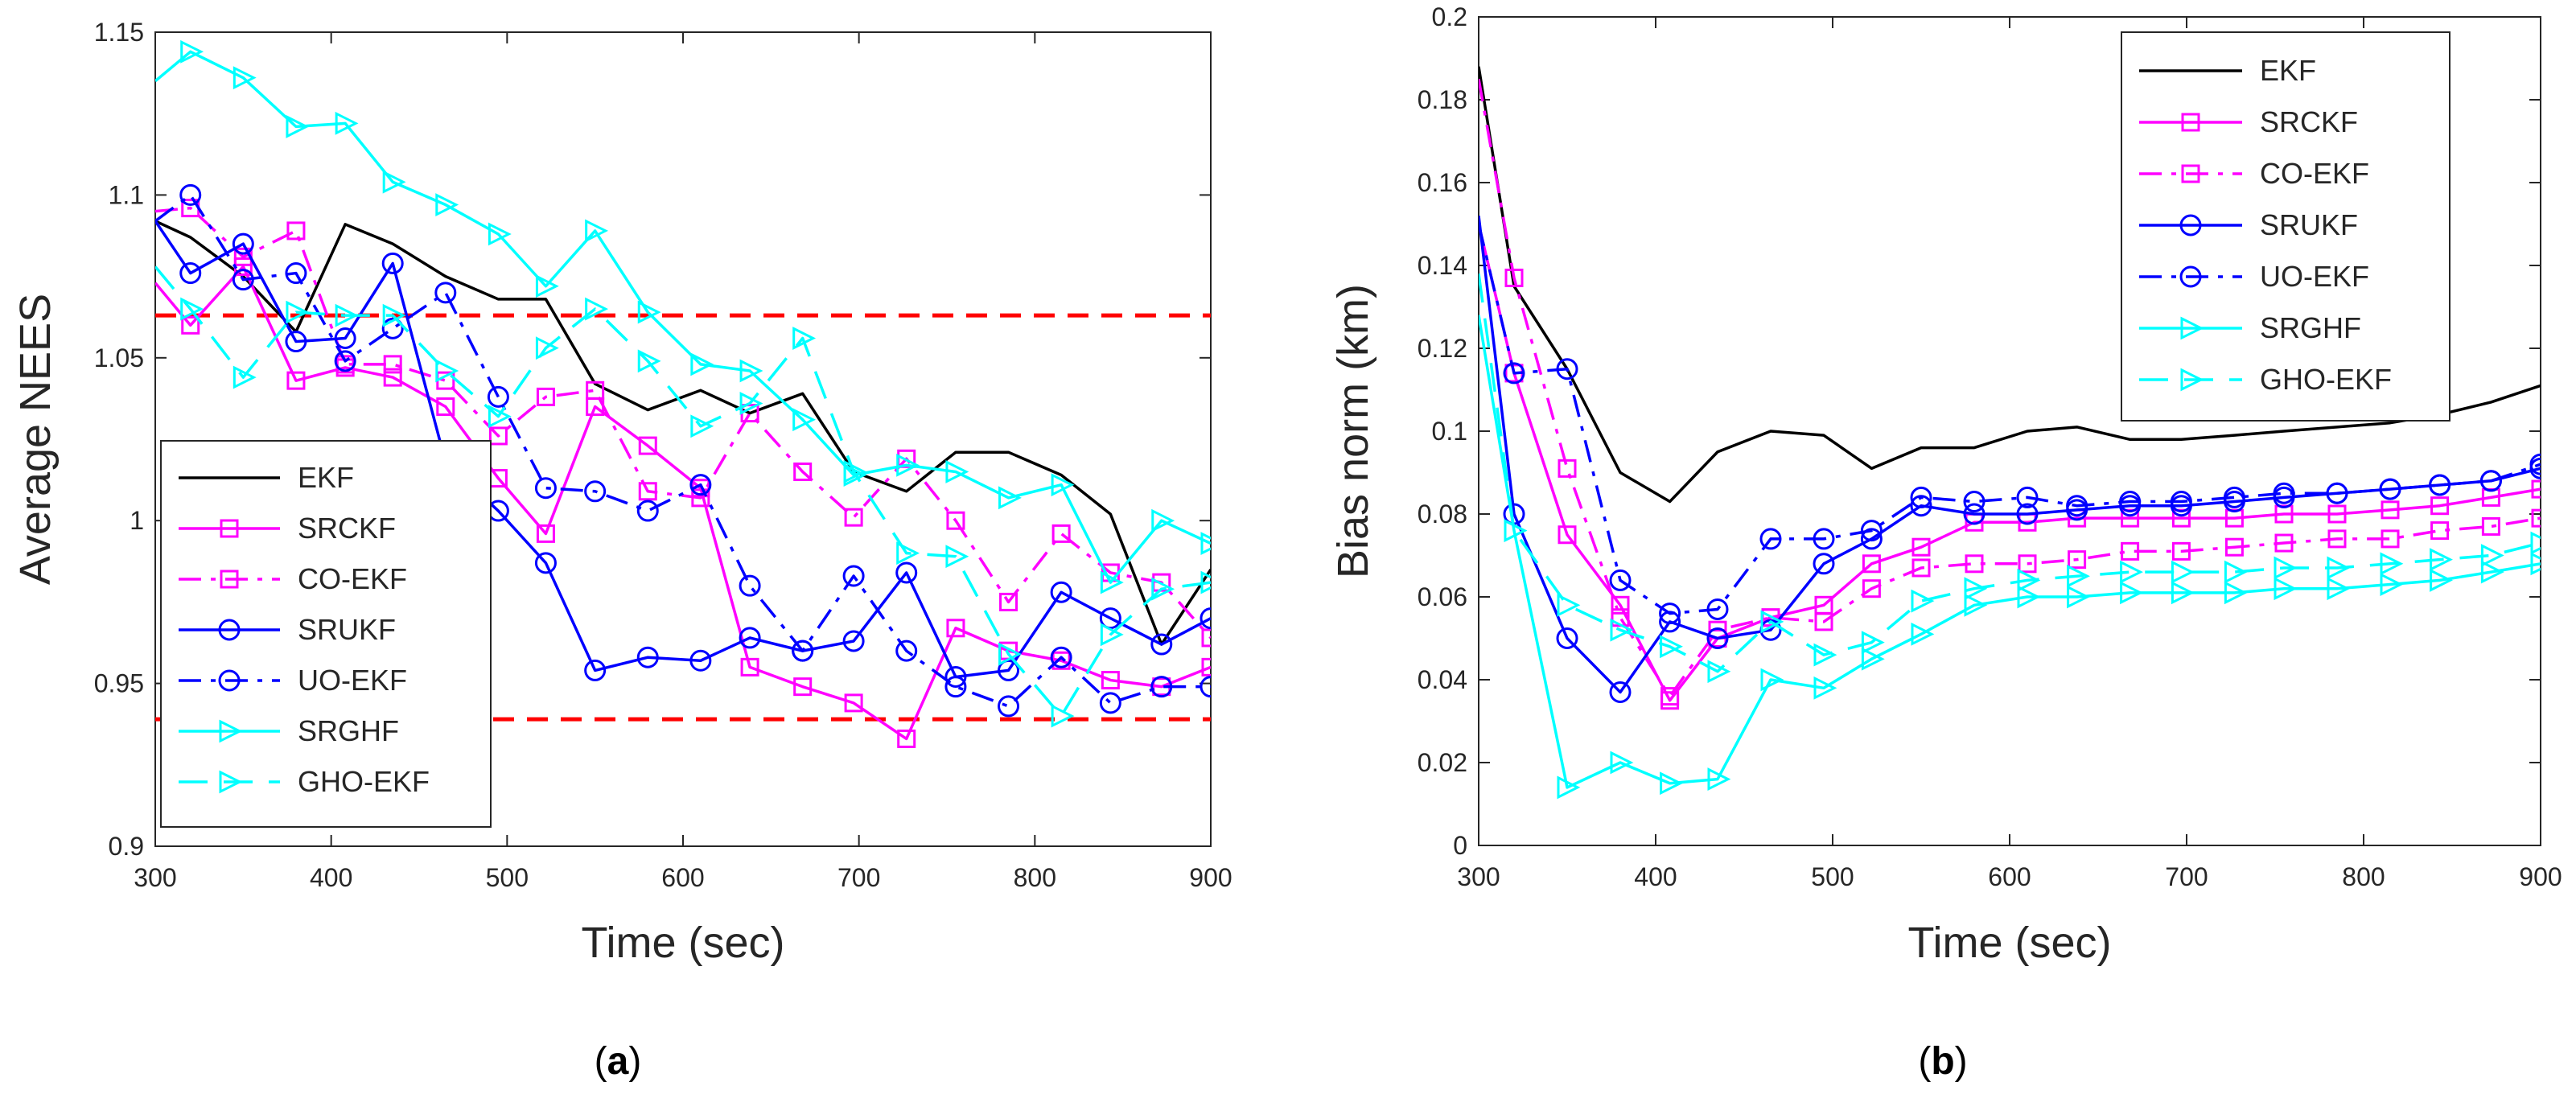 This screenshot has width=2576, height=1094. I want to click on legend-item-srukf: SRUKF, so click(2248, 224).